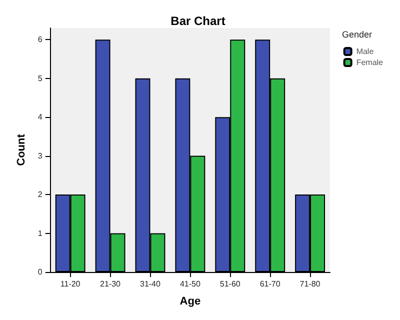 Image resolution: width=400 pixels, height=320 pixels. Describe the element at coordinates (357, 35) in the screenshot. I see `legend-title: Gender` at that location.